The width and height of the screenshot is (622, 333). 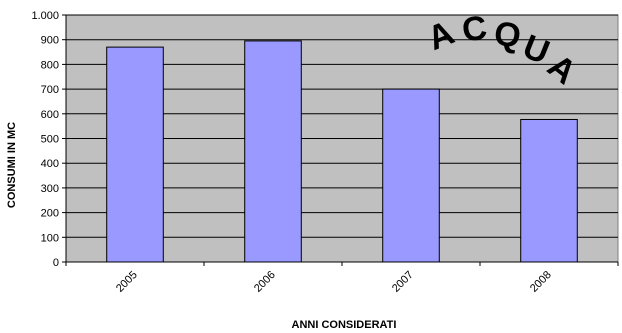 What do you see at coordinates (50, 115) in the screenshot?
I see `y-tick-label: 600` at bounding box center [50, 115].